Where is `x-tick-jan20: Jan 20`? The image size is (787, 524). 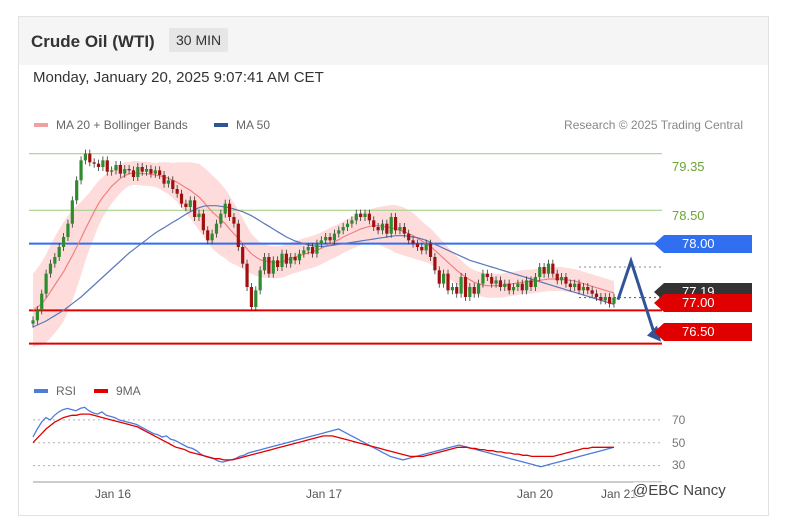 x-tick-jan20: Jan 20 is located at coordinates (535, 494).